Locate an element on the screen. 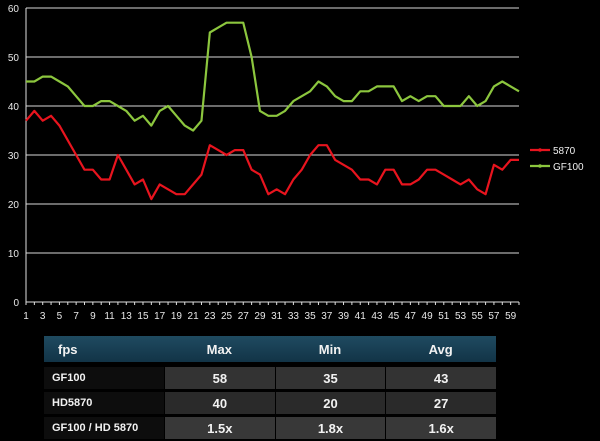  table-header-row: fps Max Min Avg is located at coordinates (270, 350).